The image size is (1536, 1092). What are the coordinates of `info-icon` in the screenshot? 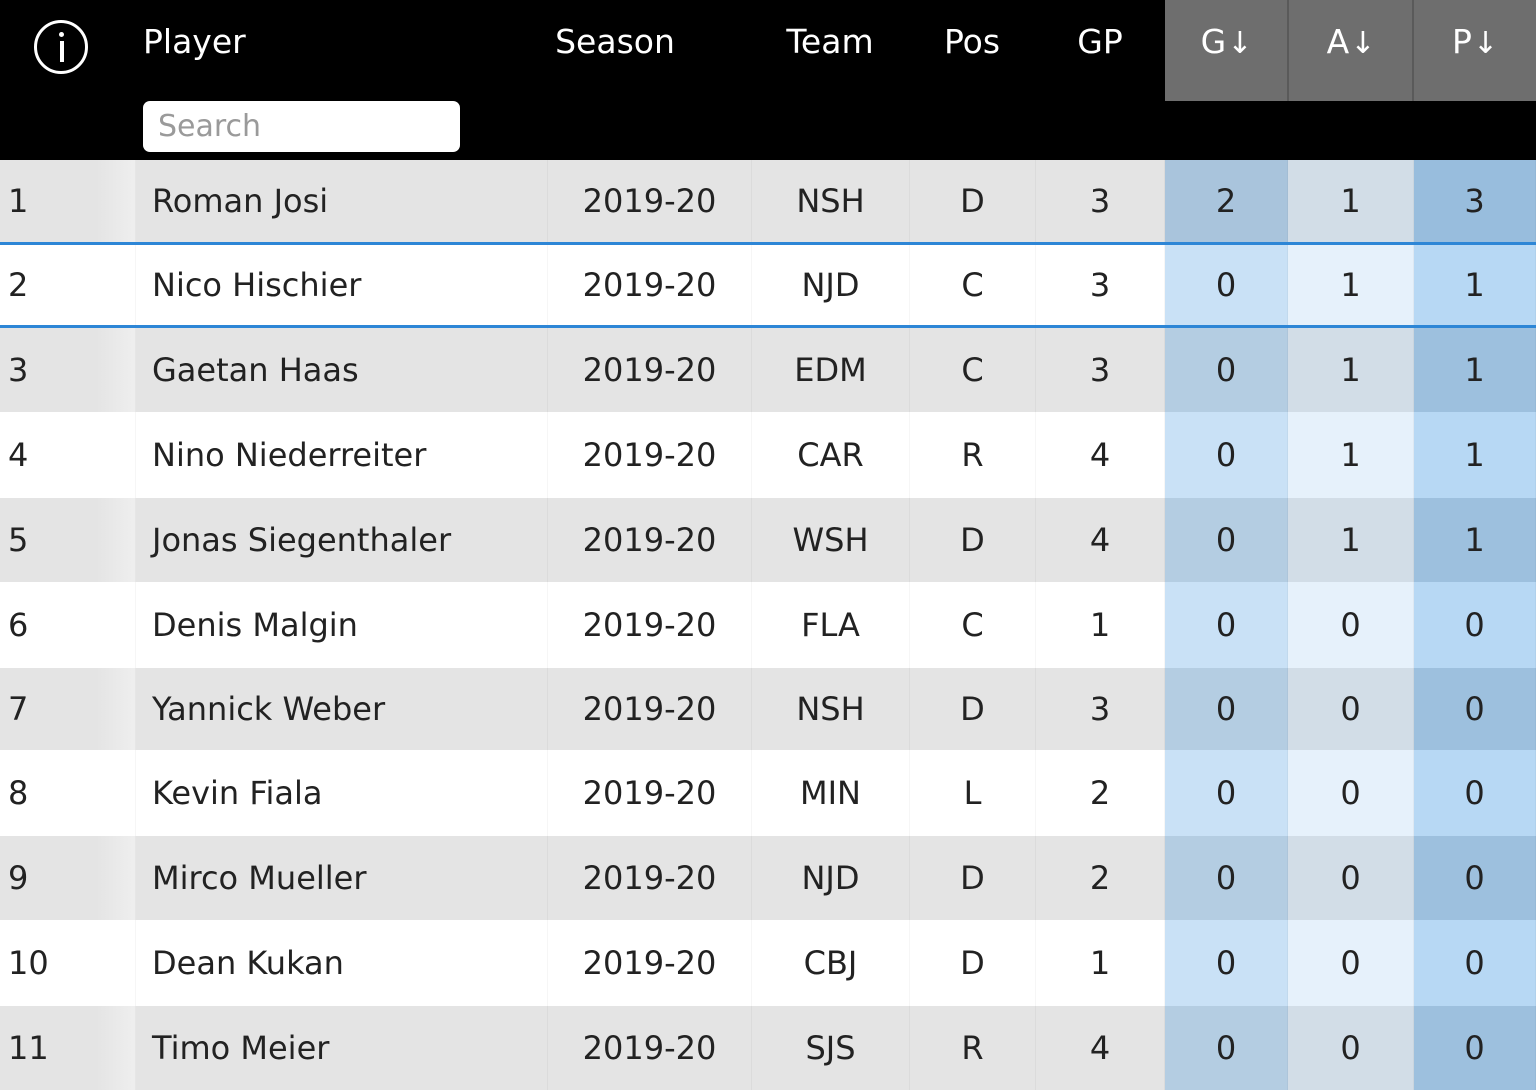 It's located at (61, 47).